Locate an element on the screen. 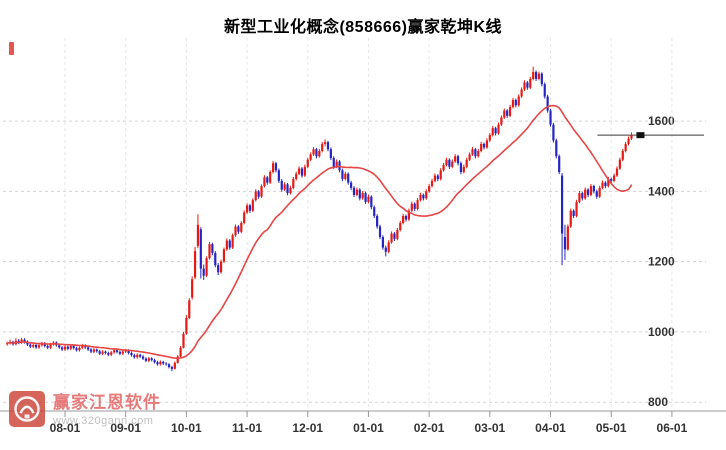 This screenshot has width=726, height=450. x-axis-label: 04-01 is located at coordinates (550, 428).